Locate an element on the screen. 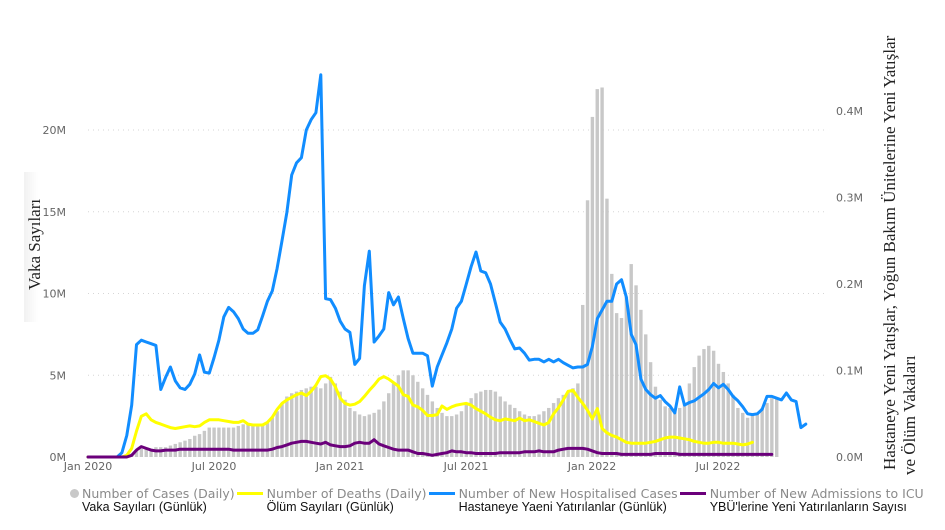 This screenshot has width=945, height=530. deaths-line is located at coordinates (420, 416).